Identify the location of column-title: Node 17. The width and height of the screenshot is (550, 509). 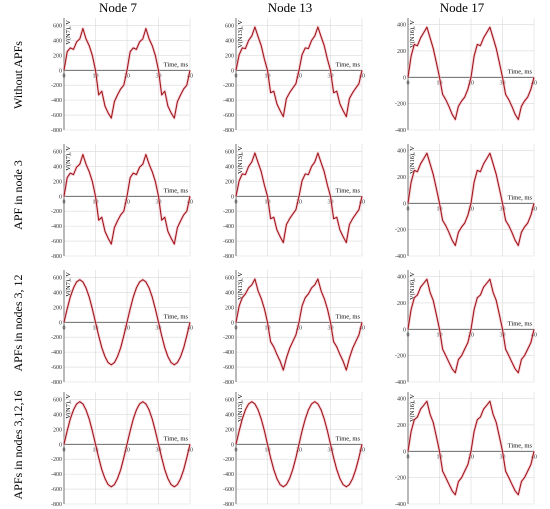
(462, 7).